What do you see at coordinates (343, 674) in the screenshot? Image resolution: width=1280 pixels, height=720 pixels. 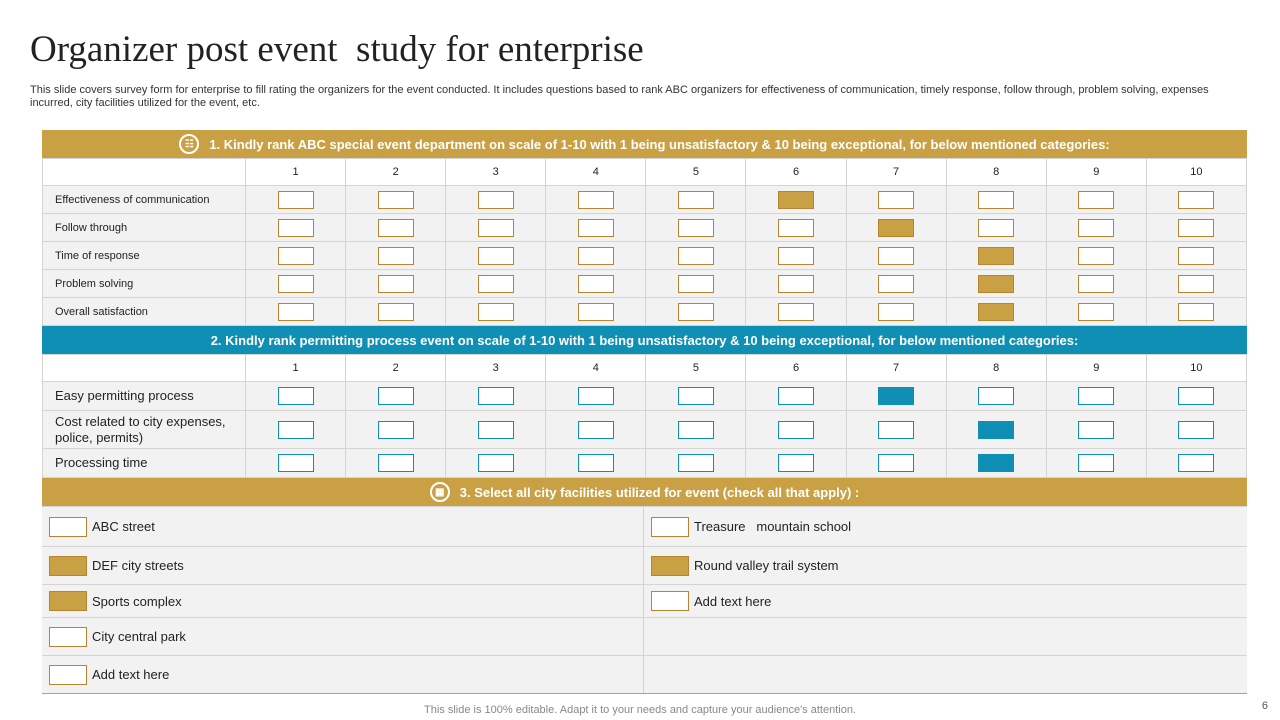 I see `facility-item: Add text here` at bounding box center [343, 674].